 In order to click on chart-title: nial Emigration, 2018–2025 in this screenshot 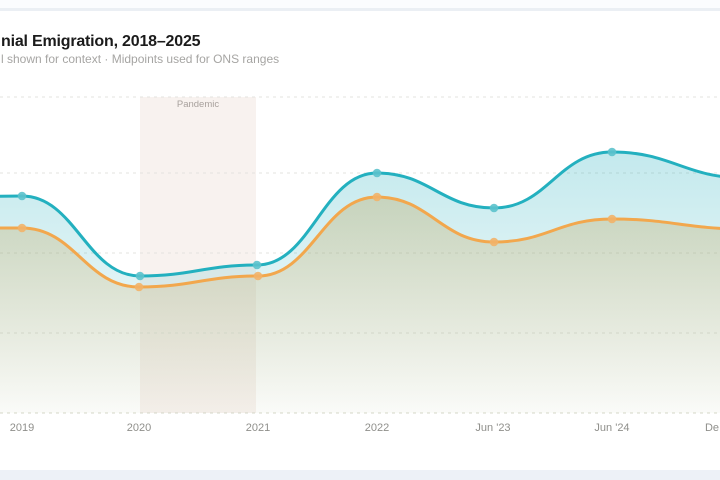, I will do `click(101, 41)`.